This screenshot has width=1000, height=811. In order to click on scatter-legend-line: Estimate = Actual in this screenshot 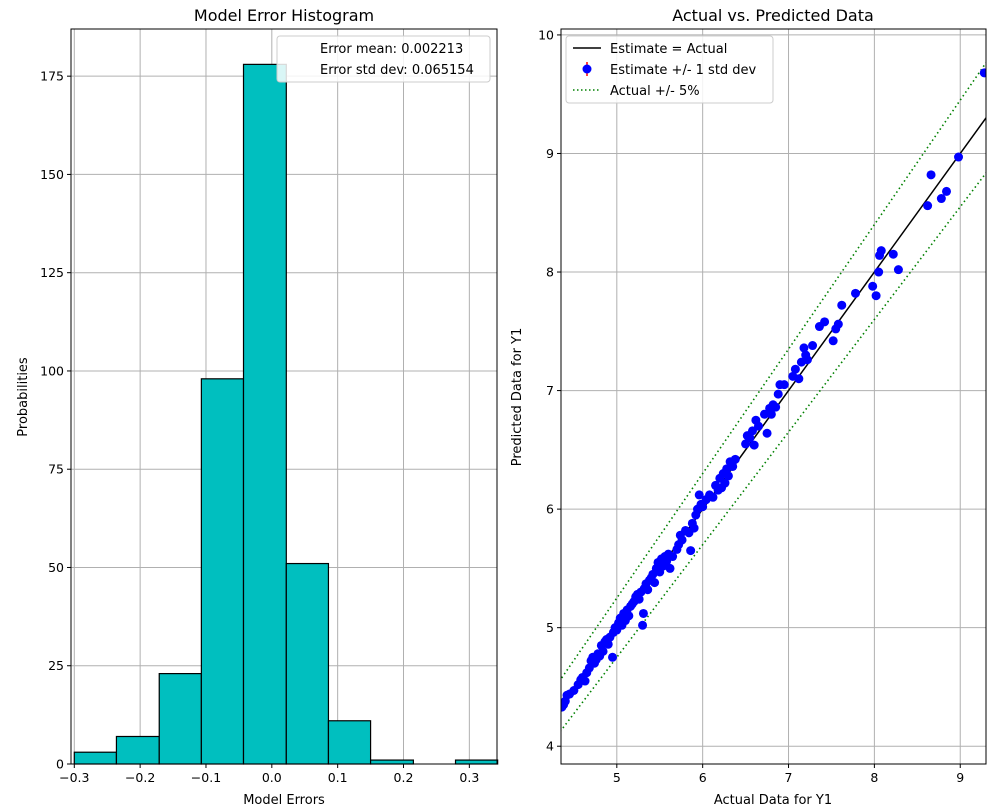, I will do `click(668, 49)`.